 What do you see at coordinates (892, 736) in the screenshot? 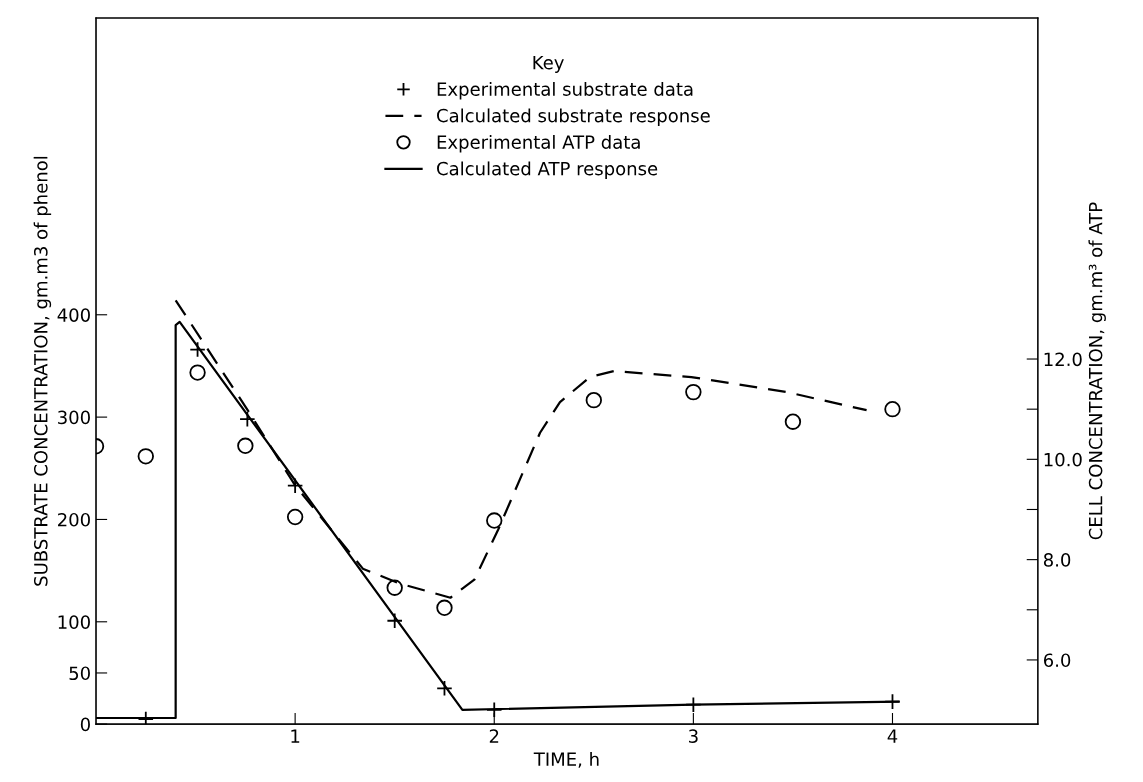
I see `x-tick-label: 4` at bounding box center [892, 736].